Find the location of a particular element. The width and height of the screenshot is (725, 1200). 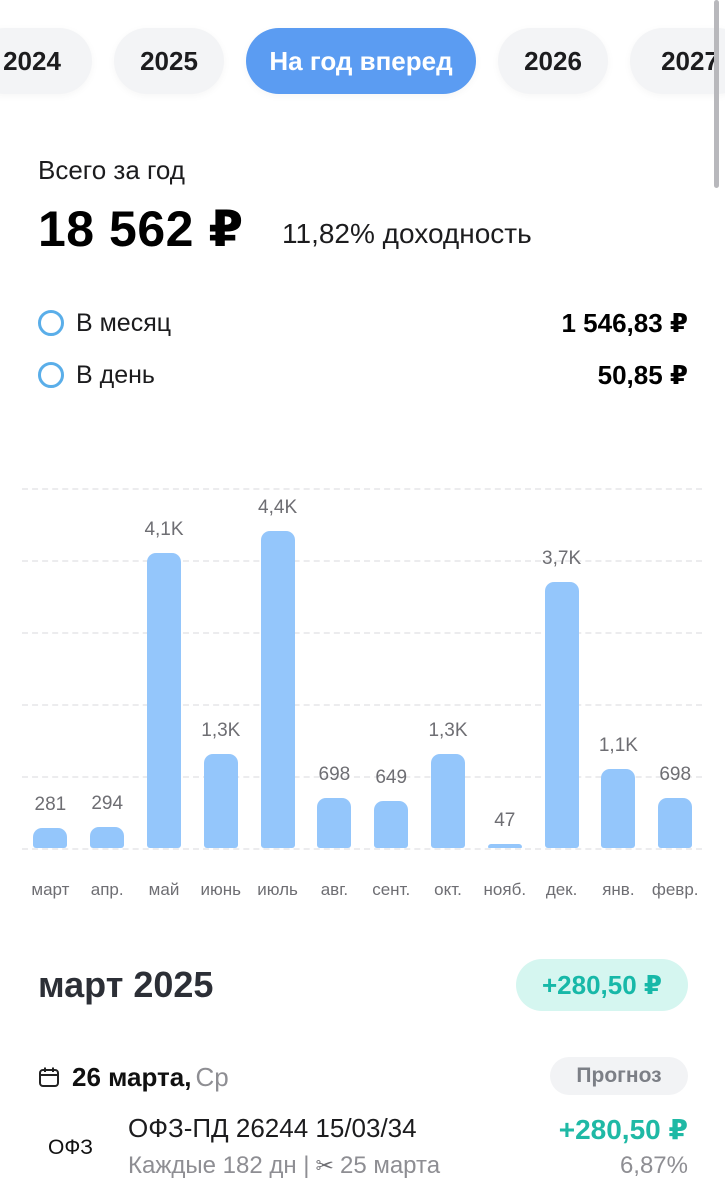

ofz-logo: ОФЗ is located at coordinates (70, 1147).